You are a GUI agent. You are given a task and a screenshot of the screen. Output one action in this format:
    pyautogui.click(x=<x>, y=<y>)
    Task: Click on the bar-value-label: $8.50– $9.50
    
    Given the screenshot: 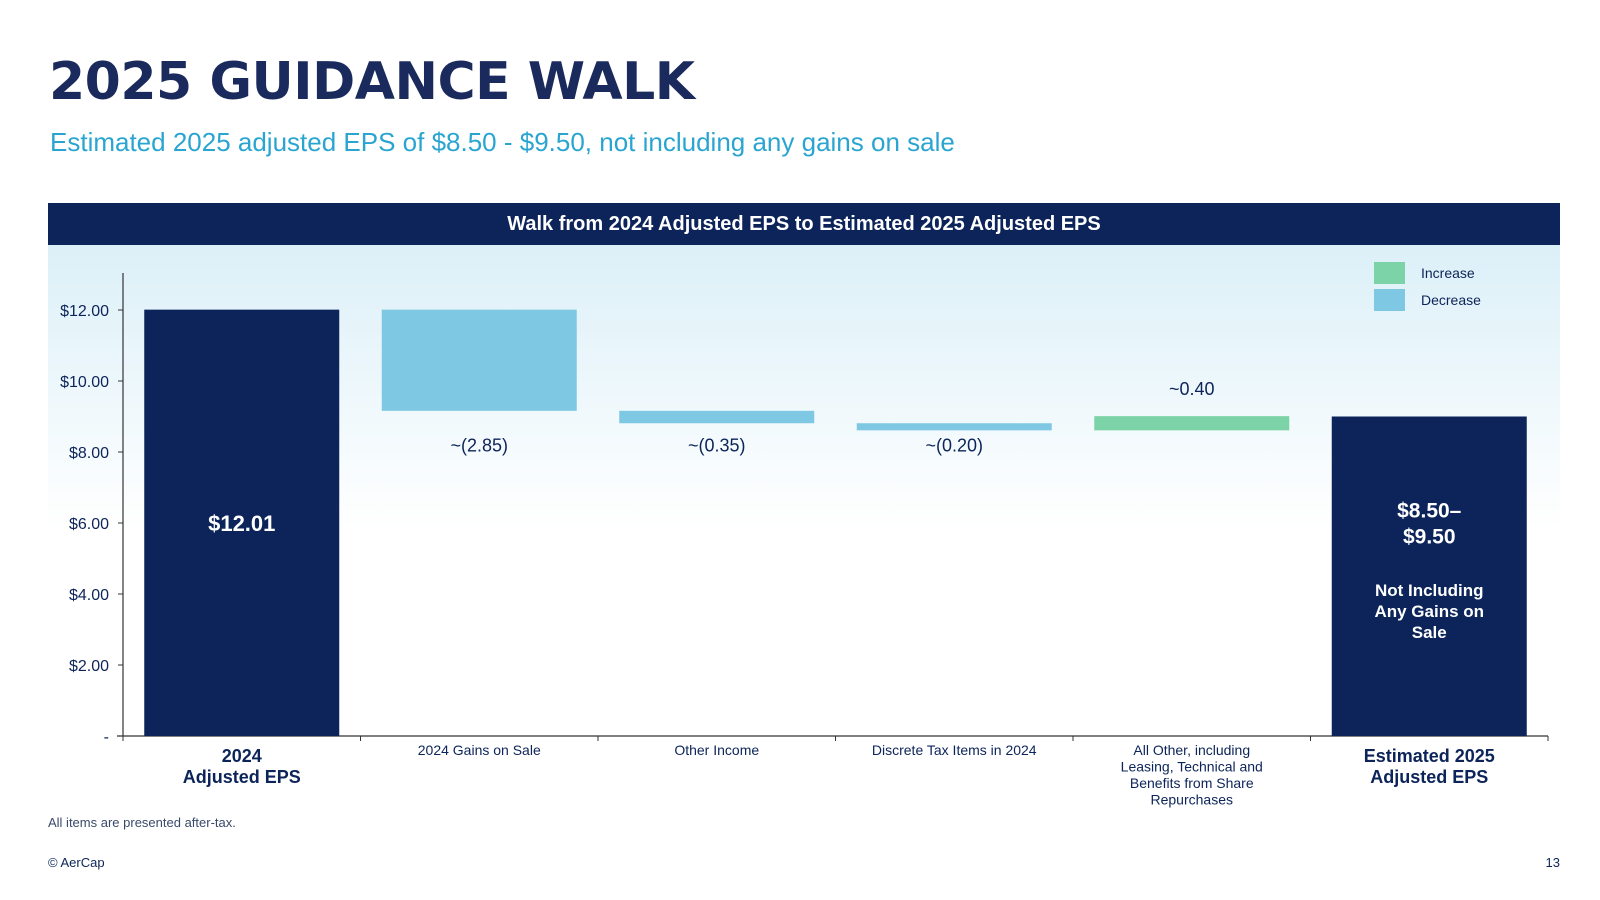 What is the action you would take?
    pyautogui.click(x=1429, y=524)
    